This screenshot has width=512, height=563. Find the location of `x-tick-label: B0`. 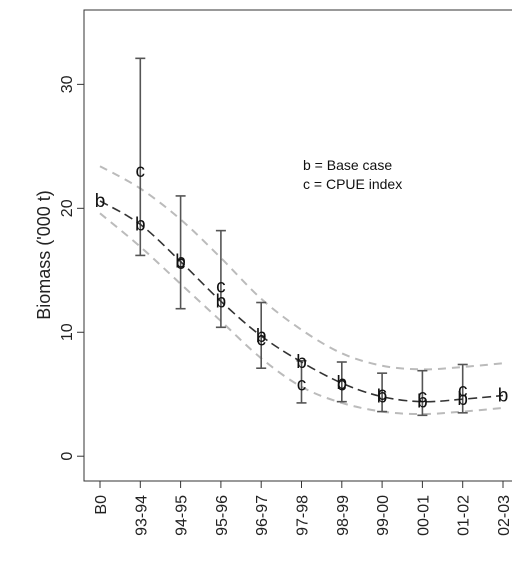

x-tick-label: B0 is located at coordinates (101, 505).